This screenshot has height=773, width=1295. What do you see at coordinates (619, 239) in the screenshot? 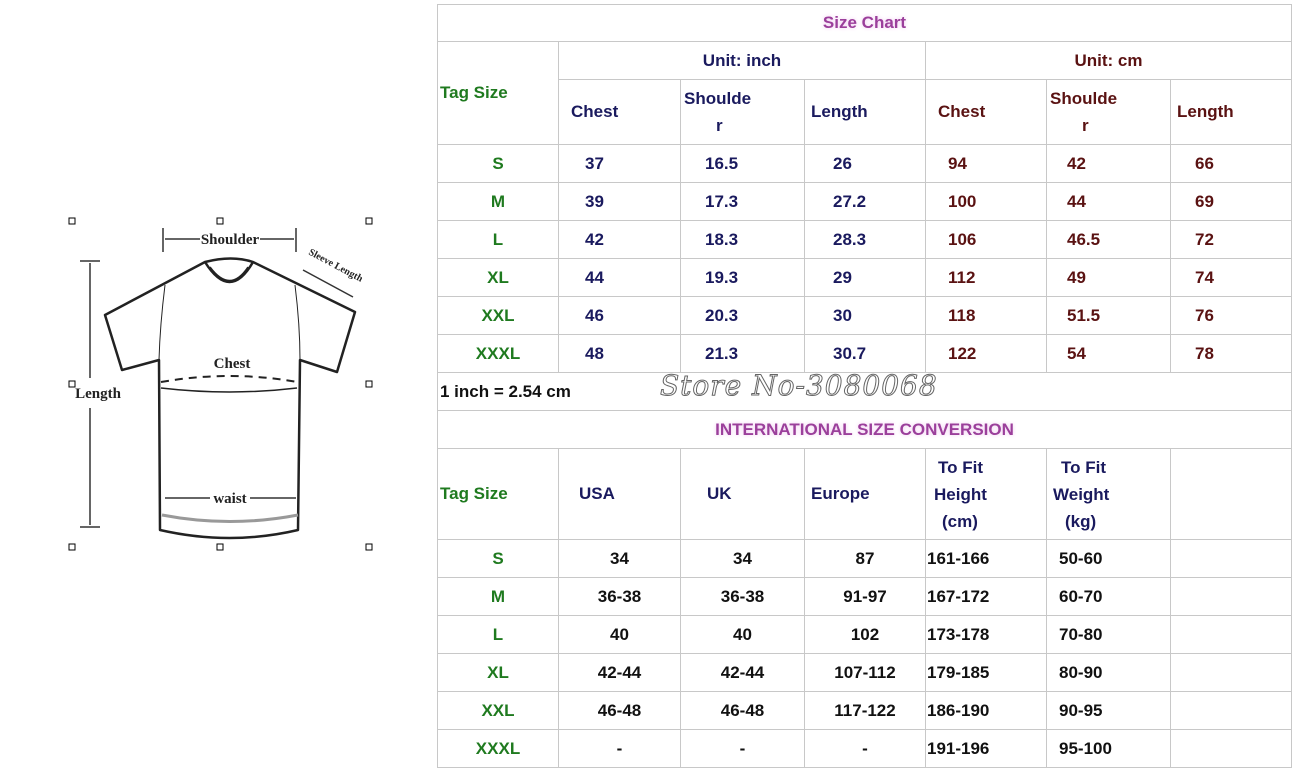
I see `inch-value: 42` at bounding box center [619, 239].